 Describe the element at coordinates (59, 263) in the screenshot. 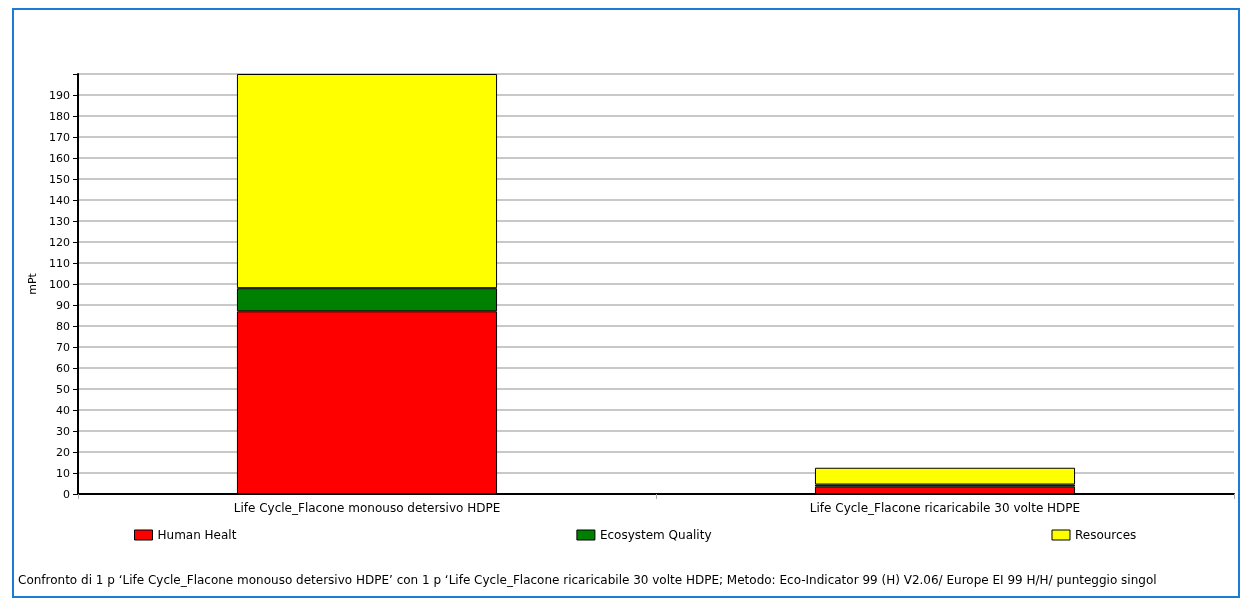

I see `y-tick-label: 110` at that location.